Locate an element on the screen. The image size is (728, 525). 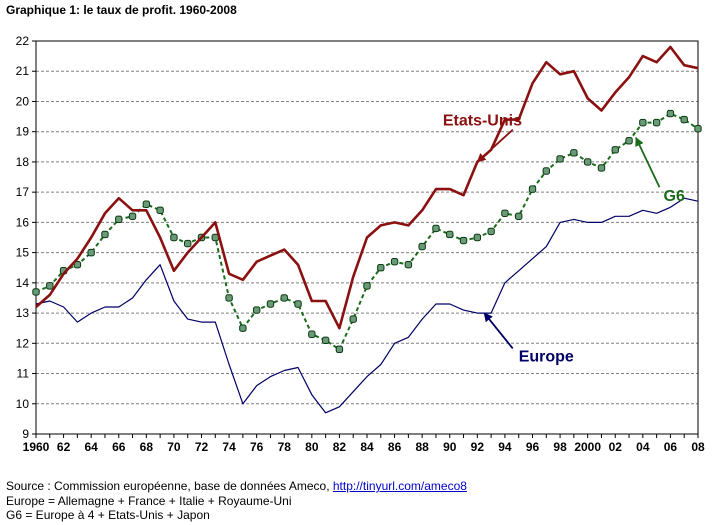
g6-marker-2007 is located at coordinates (684, 119).